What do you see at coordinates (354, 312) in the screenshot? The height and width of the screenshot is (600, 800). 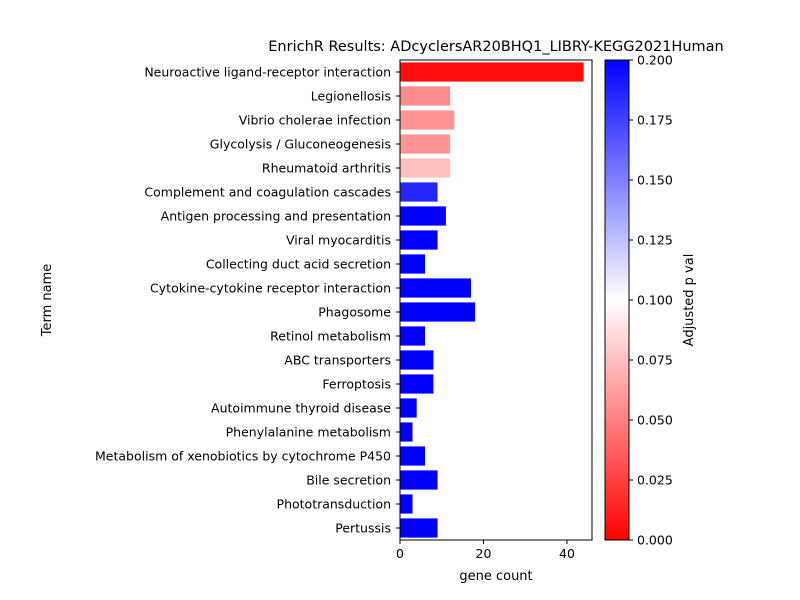 I see `y-tick-label: Phagosome` at bounding box center [354, 312].